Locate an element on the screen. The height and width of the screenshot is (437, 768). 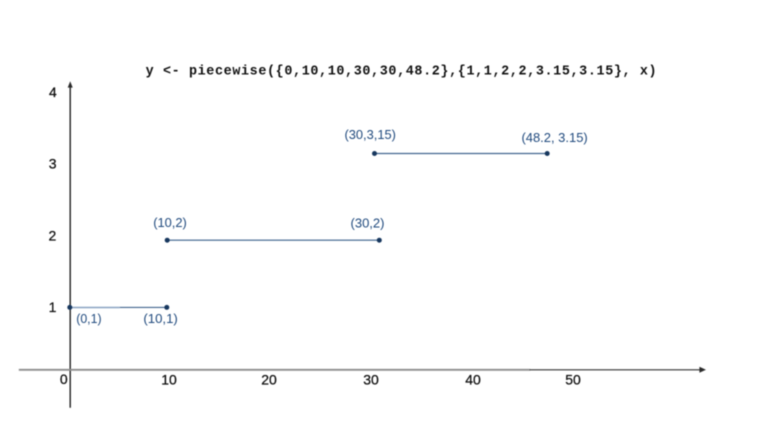
svg-text: (10,1) is located at coordinates (160, 318).